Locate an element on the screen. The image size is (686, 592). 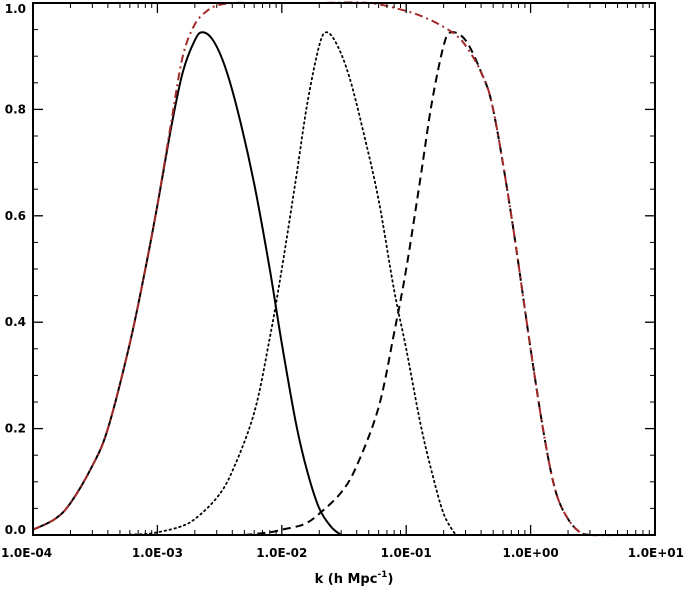
y-tick-label: 0.4 is located at coordinates (15, 322).